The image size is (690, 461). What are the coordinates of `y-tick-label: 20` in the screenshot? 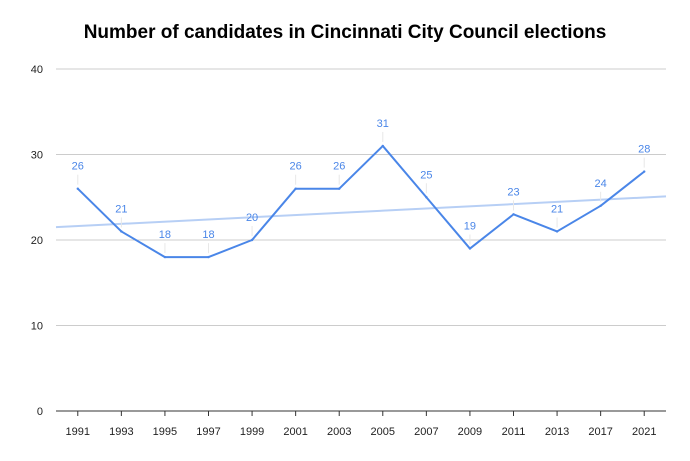 It's located at (37, 241).